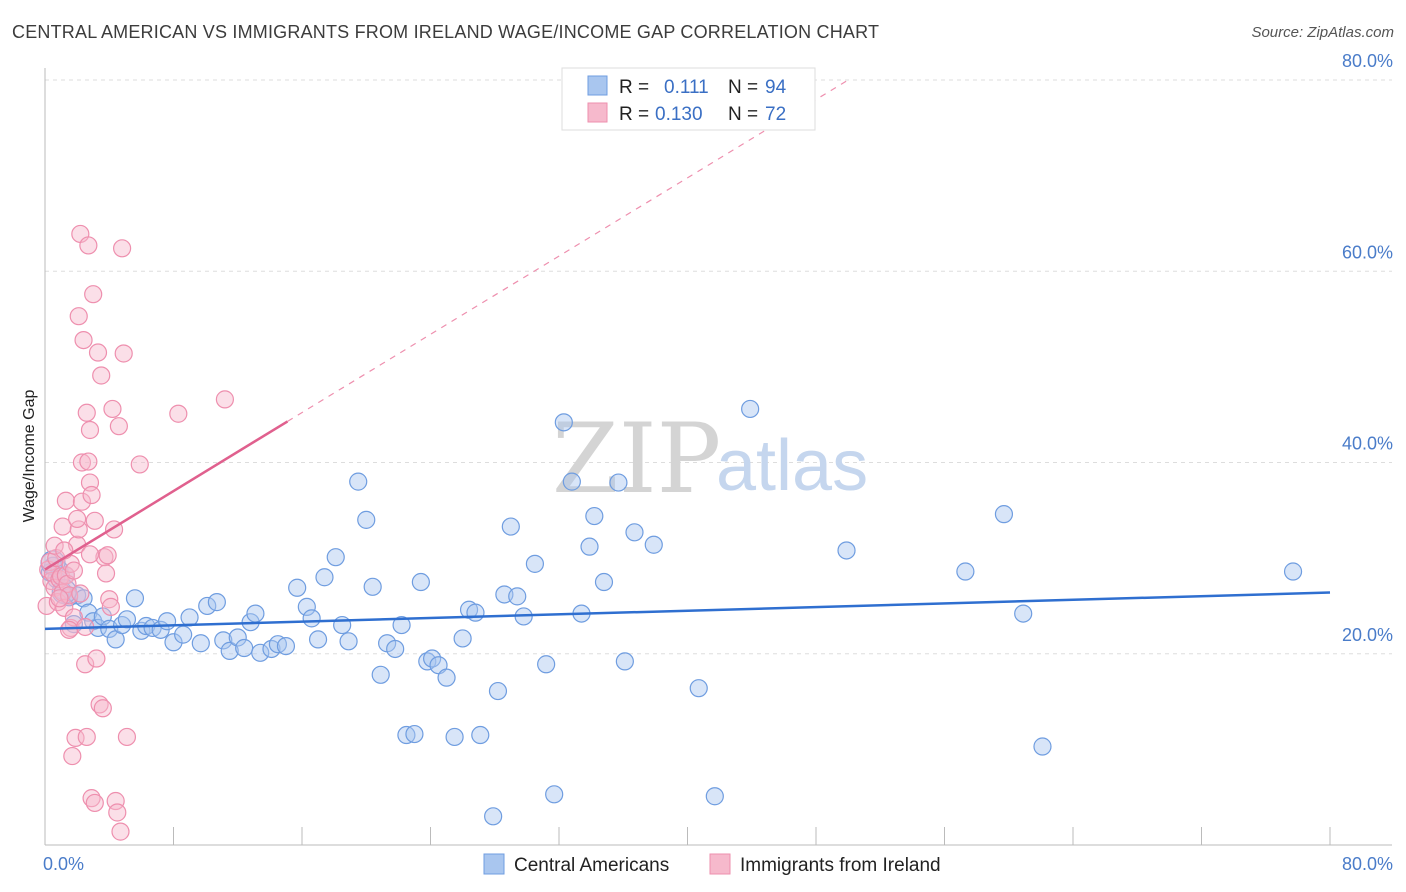 The height and width of the screenshot is (892, 1406). I want to click on y-axis-label: Wage/Income Gap, so click(29, 456).